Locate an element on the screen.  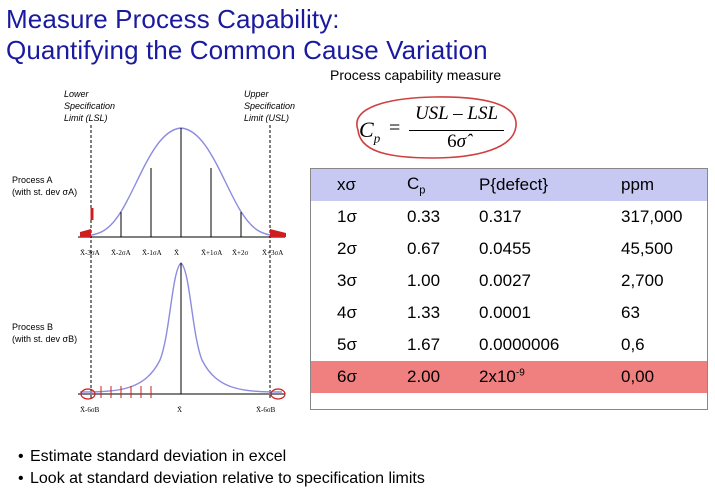
cell-ppm: 0,6 is located at coordinates (633, 344).